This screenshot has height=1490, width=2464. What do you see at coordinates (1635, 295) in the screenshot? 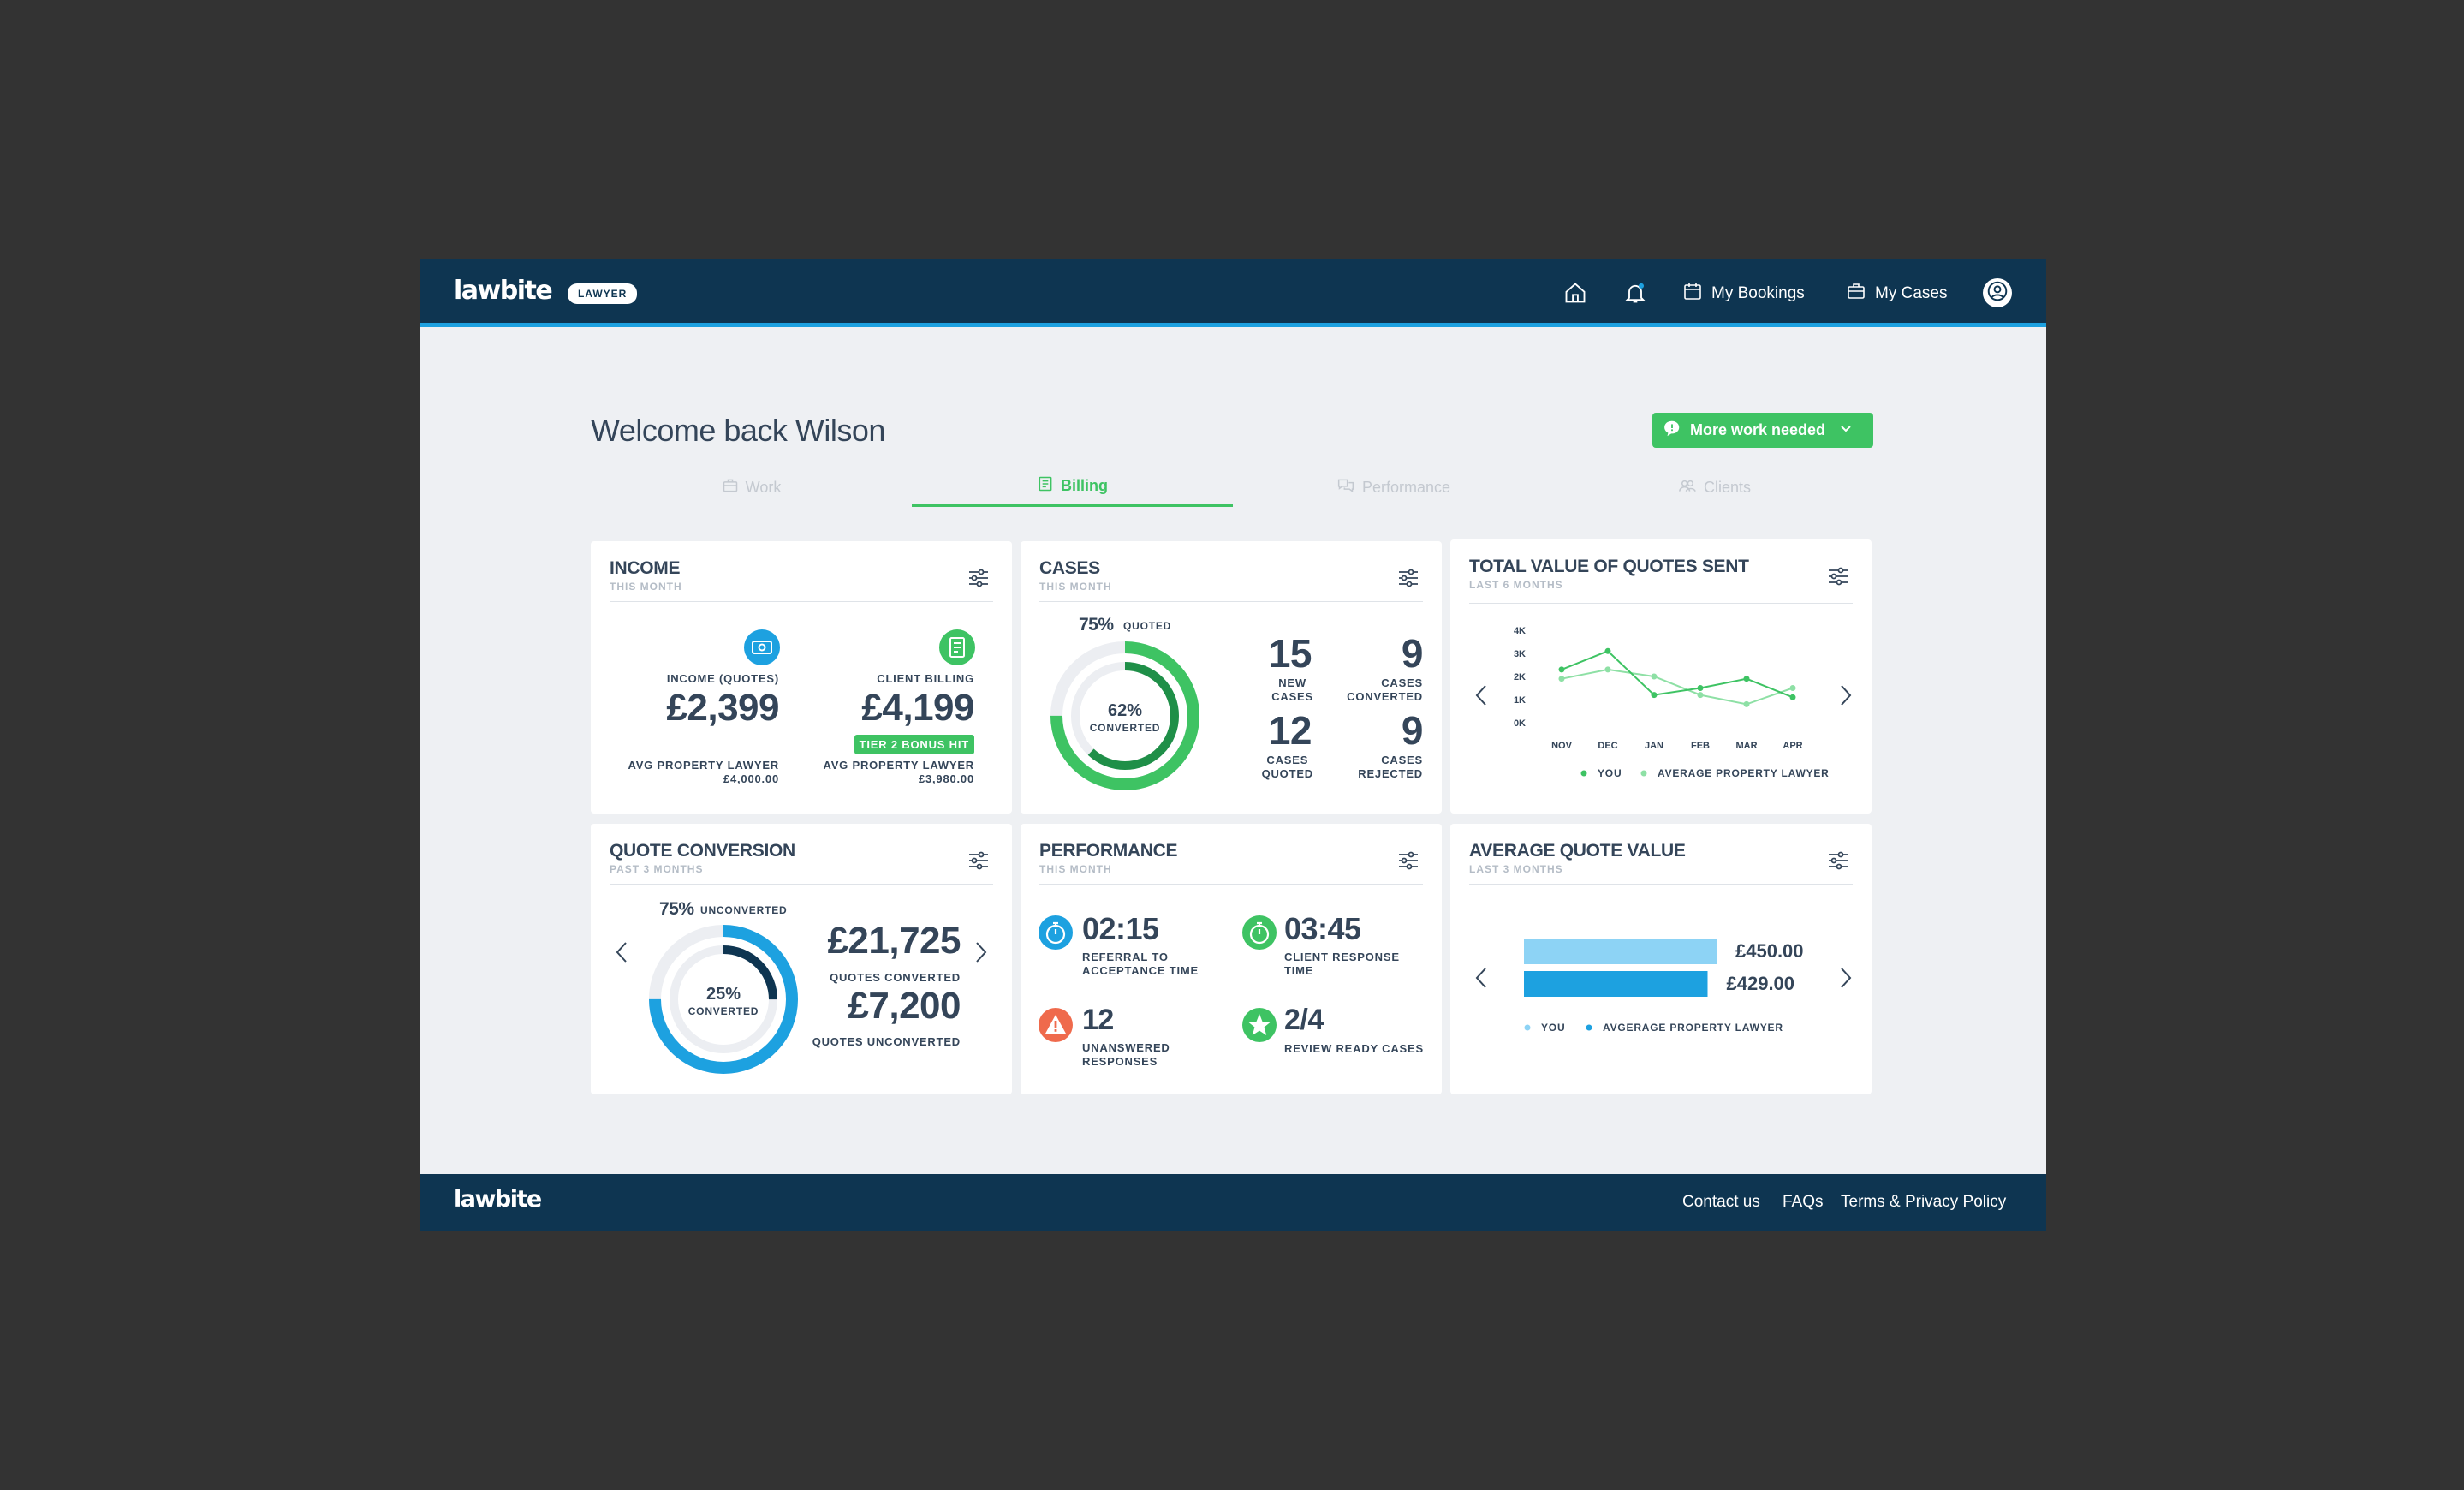
I see `bell-icon` at bounding box center [1635, 295].